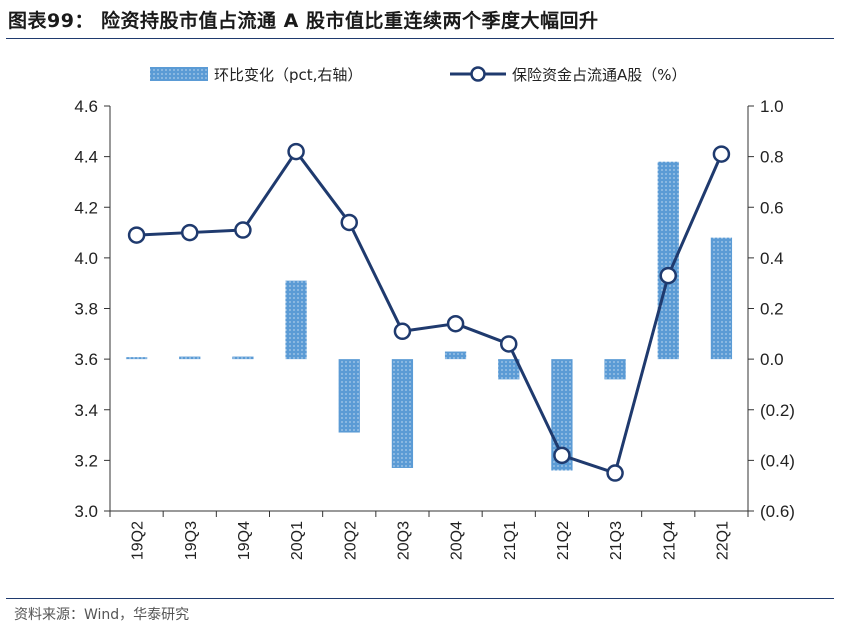 The height and width of the screenshot is (637, 844). I want to click on right-tick-label: (0.4), so click(777, 460).